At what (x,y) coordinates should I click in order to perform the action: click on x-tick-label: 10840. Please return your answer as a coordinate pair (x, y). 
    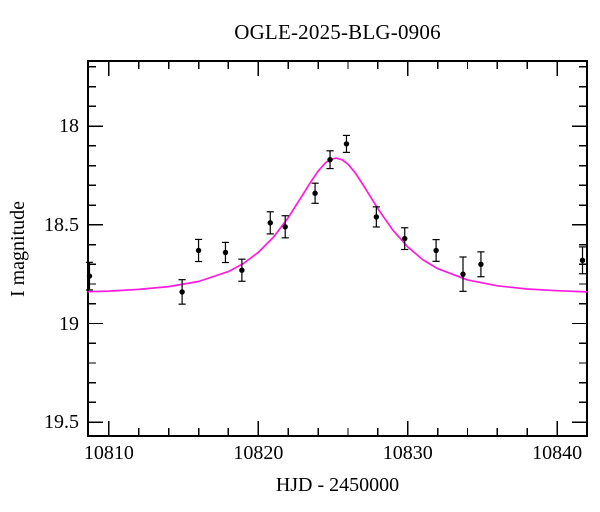
    Looking at the image, I should click on (557, 453).